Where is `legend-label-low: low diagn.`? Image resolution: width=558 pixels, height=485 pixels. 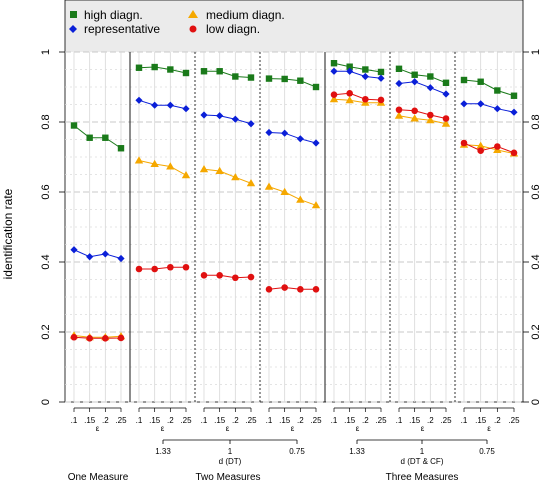 legend-label-low: low diagn. is located at coordinates (233, 29).